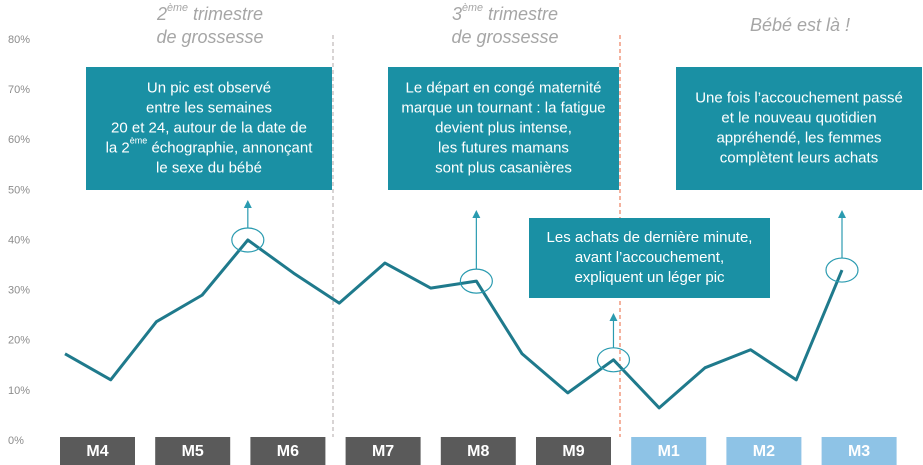 This screenshot has width=923, height=465. I want to click on phase-label: 3ème trimestre, so click(505, 13).